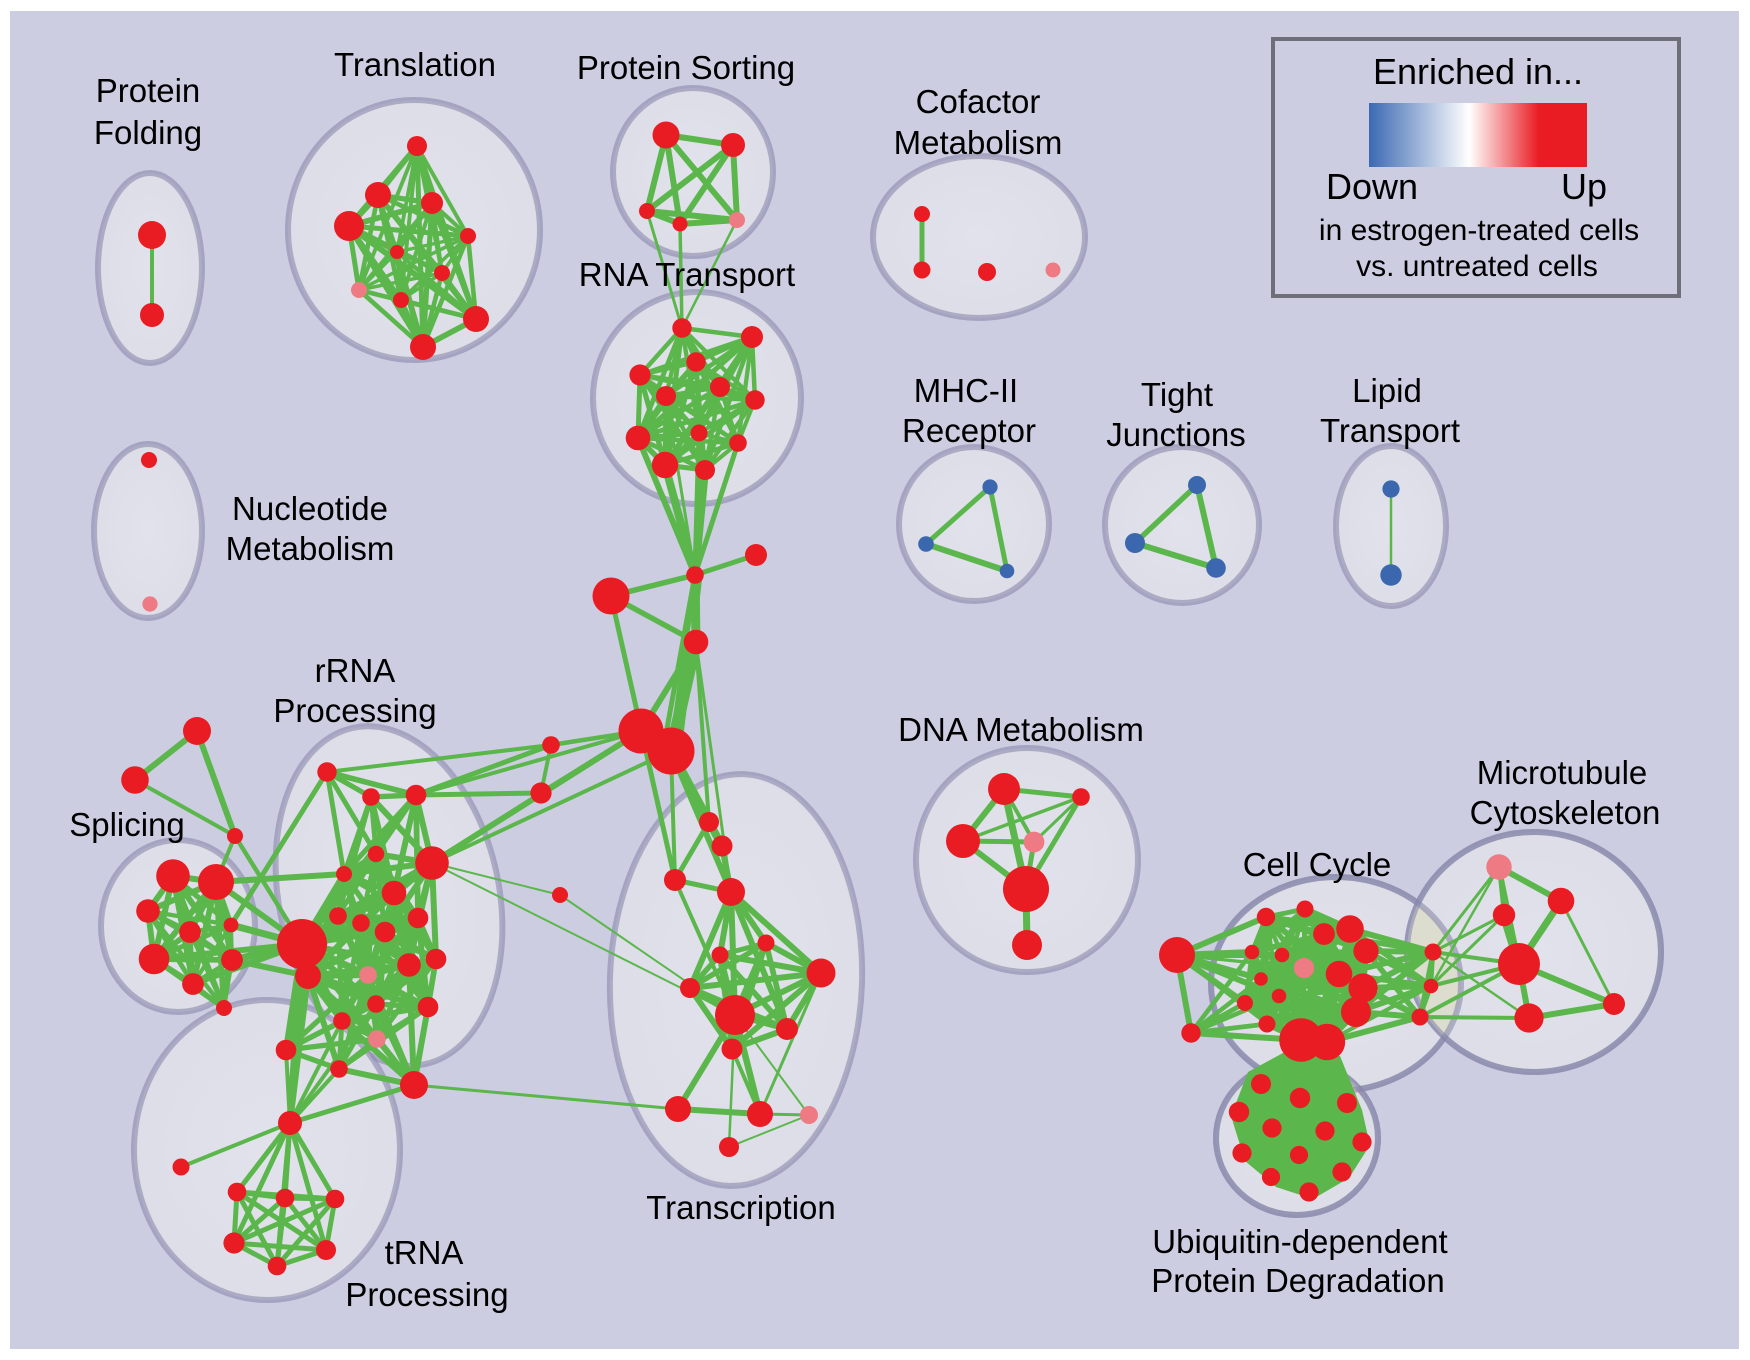  Describe the element at coordinates (148, 90) in the screenshot. I see `svg-text: Protein` at that location.